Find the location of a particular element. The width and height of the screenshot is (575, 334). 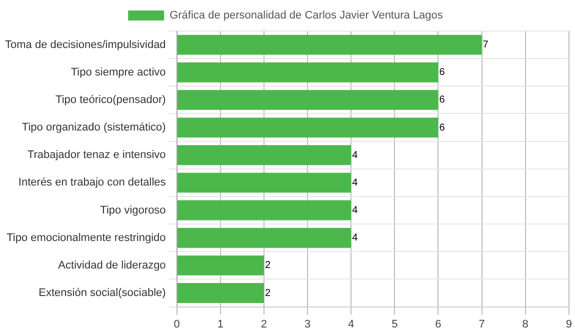

x-tick-label: 2 is located at coordinates (264, 324).